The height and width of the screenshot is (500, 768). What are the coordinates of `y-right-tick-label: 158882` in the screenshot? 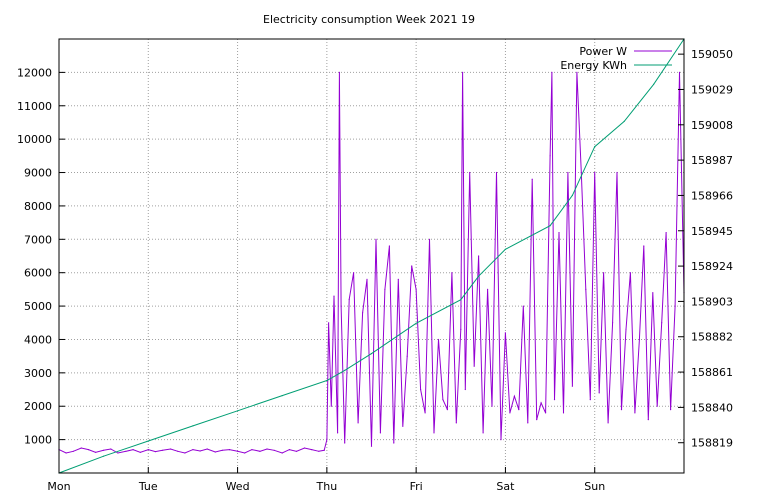 It's located at (712, 337).